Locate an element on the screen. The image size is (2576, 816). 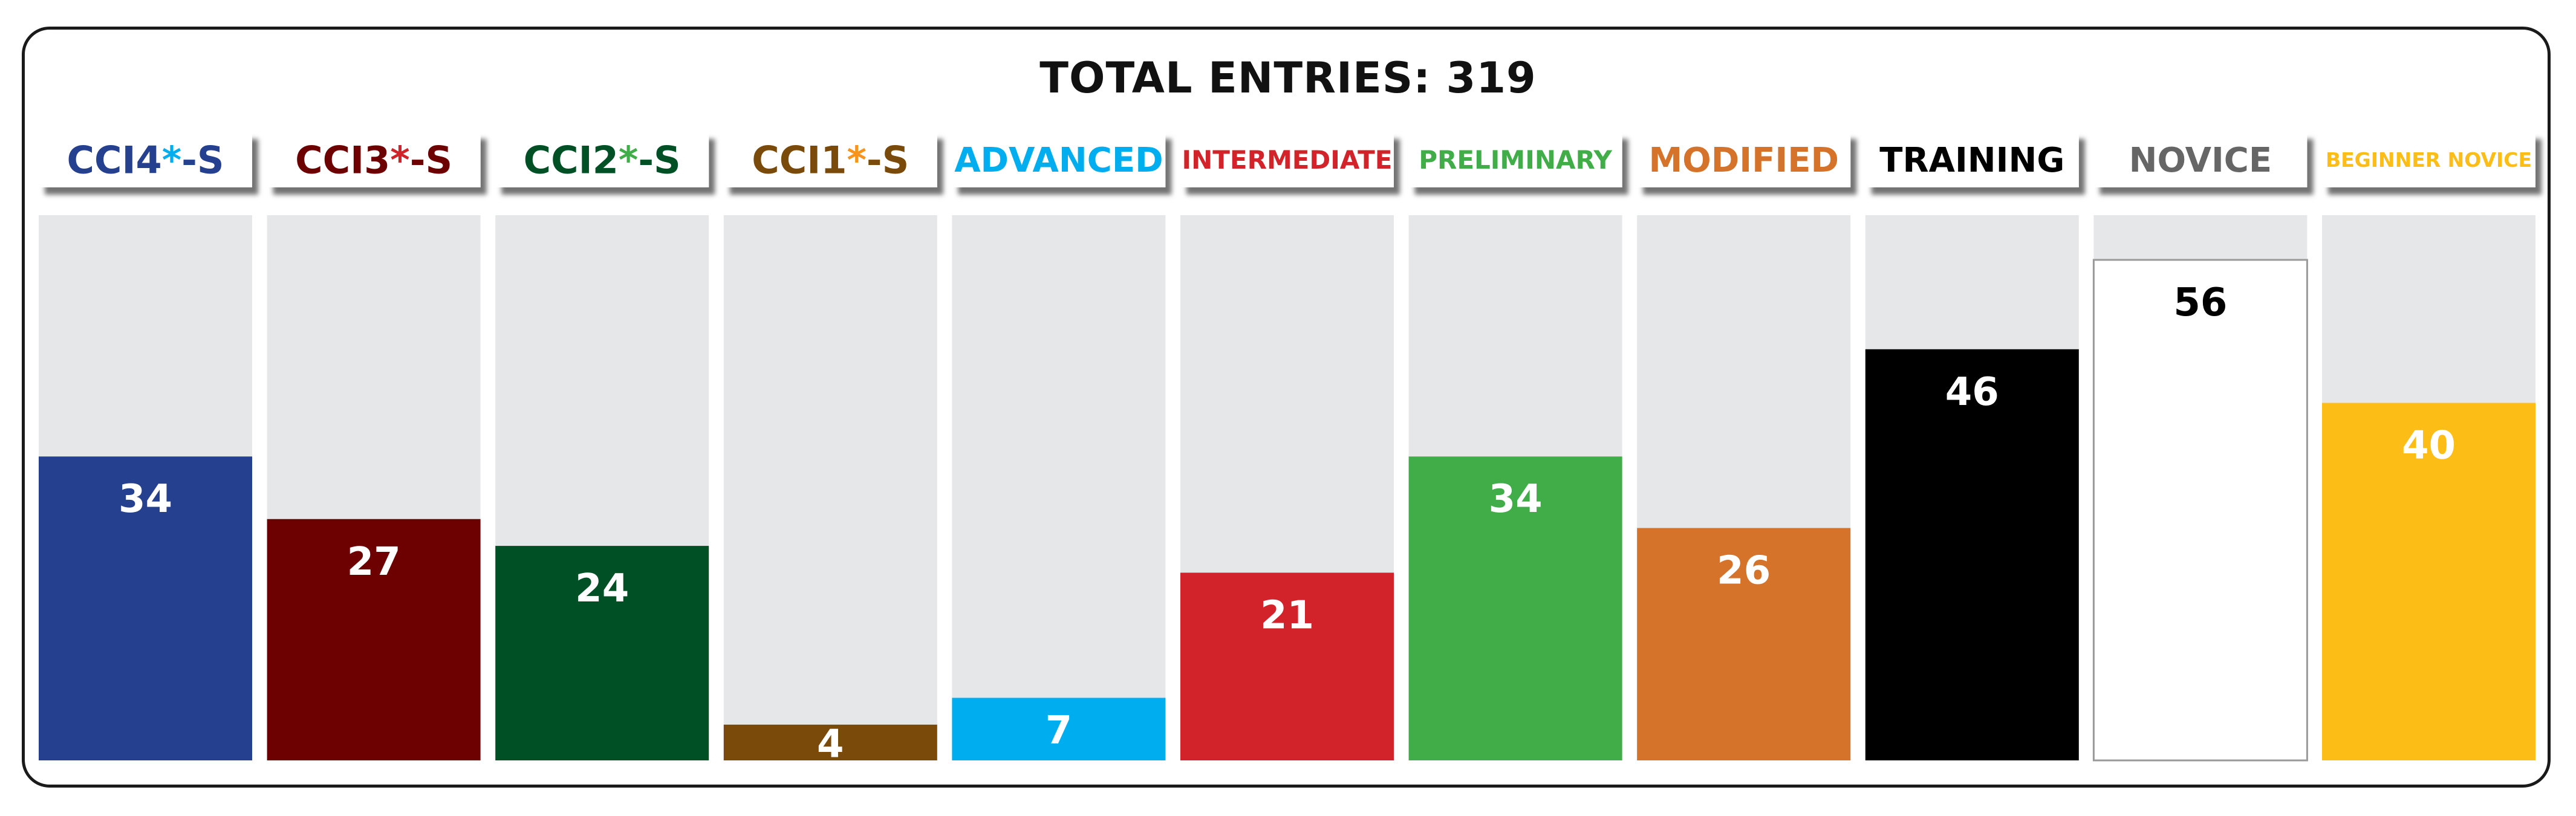
header-label-cci4-s: CCI4*-S is located at coordinates (145, 160).